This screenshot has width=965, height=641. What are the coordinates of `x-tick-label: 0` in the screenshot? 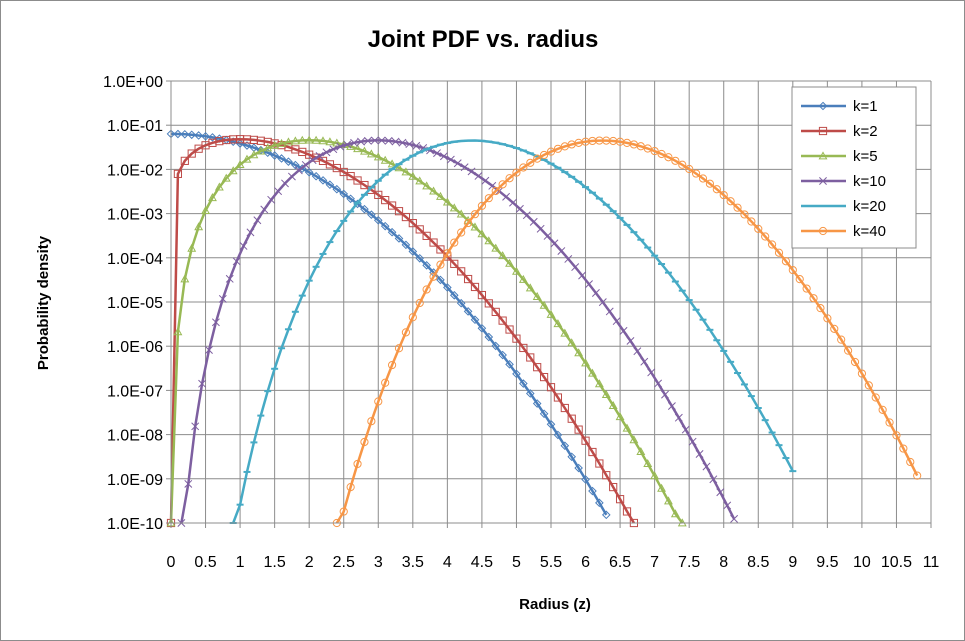 It's located at (171, 562).